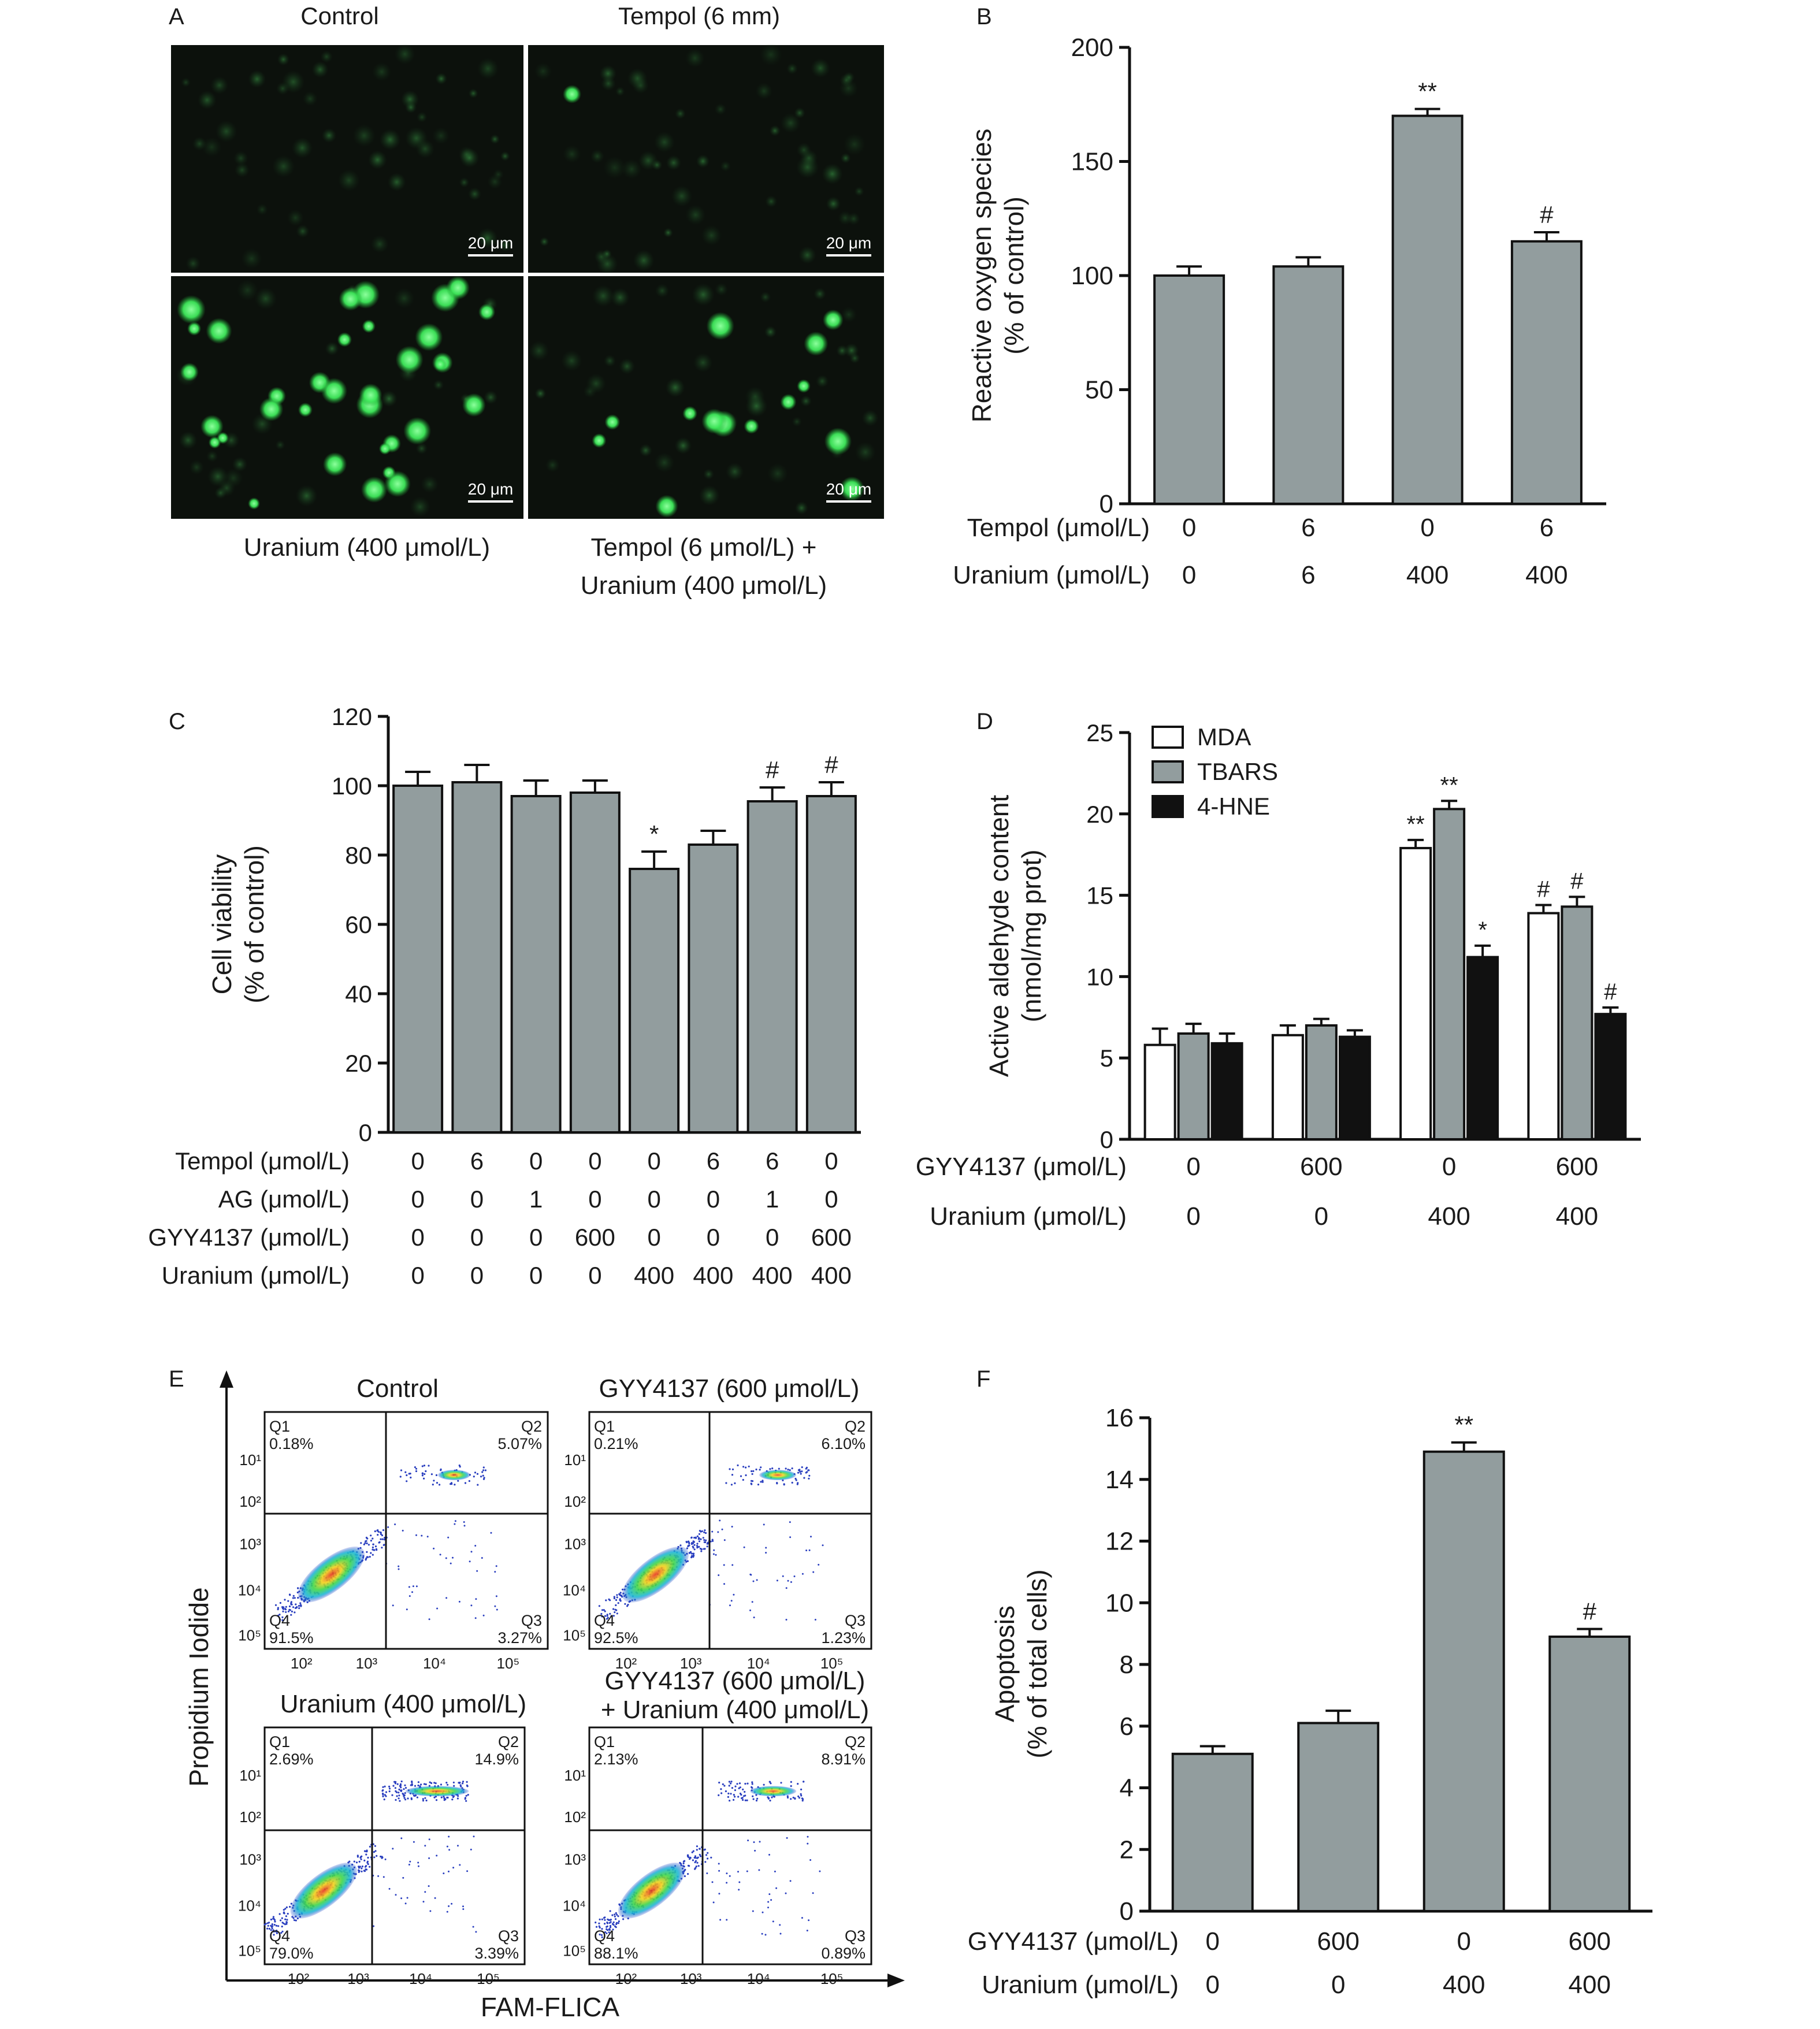 The height and width of the screenshot is (2029, 1820). I want to click on flow-q2-value: 14.9%, so click(496, 1760).